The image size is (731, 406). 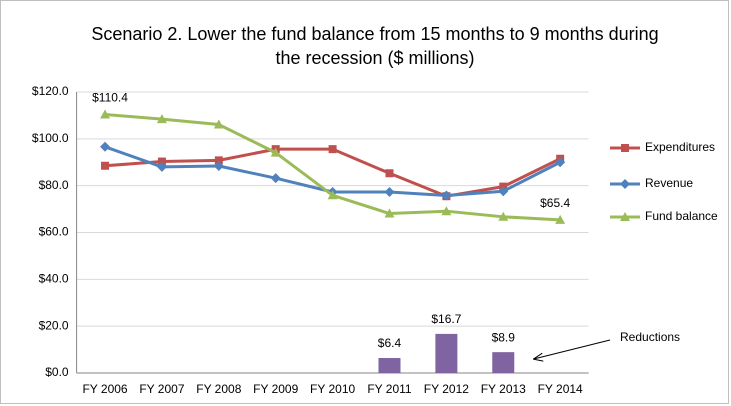 What do you see at coordinates (572, 349) in the screenshot?
I see `annotation-arrow` at bounding box center [572, 349].